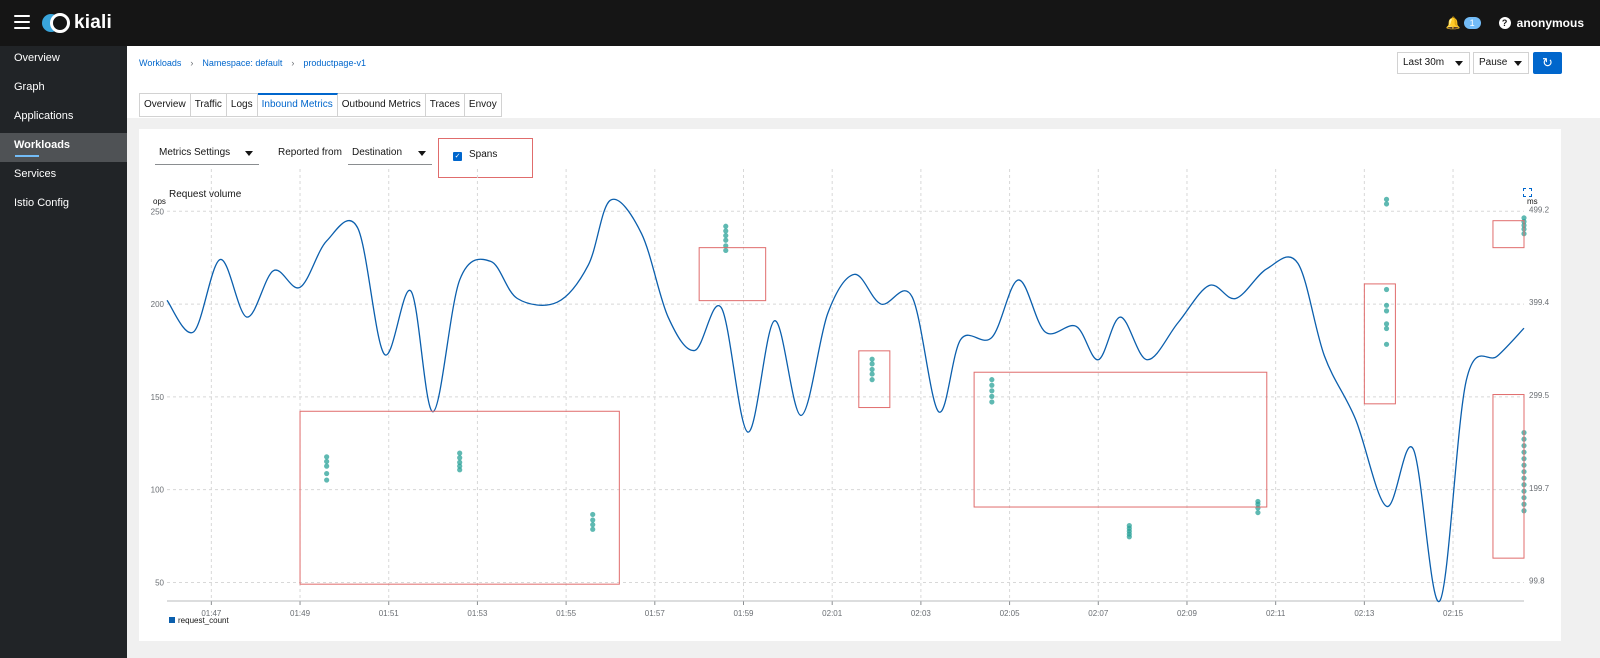 The height and width of the screenshot is (658, 1600). What do you see at coordinates (242, 105) in the screenshot?
I see `tab-logs: Logs` at bounding box center [242, 105].